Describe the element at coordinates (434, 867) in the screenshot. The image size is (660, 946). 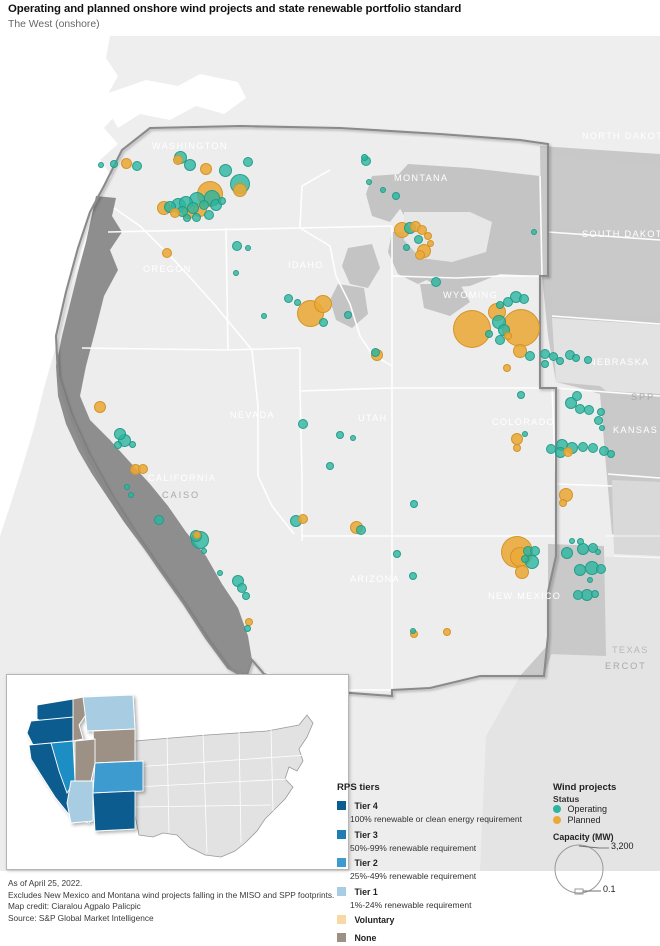
I see `rps-legend-item-tier2: Tier 2 25%-49% renewable requirement` at that location.